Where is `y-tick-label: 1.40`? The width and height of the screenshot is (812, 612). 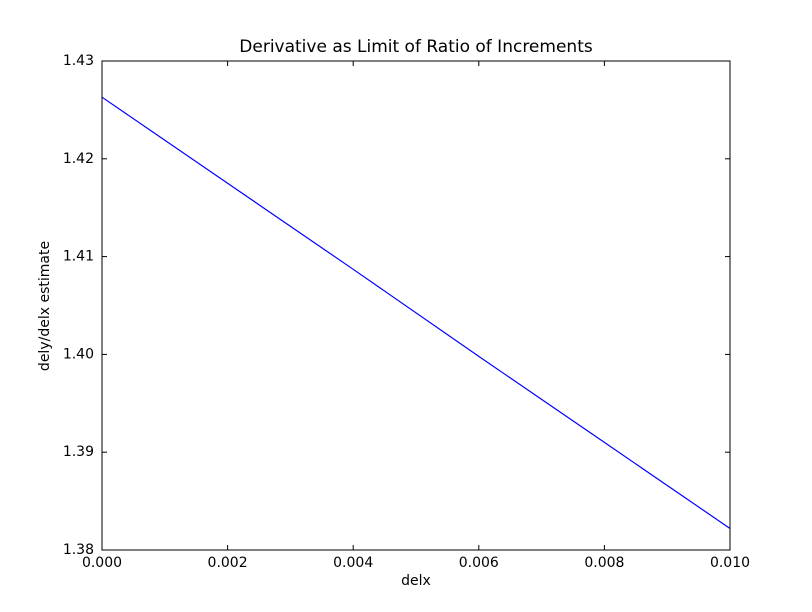
y-tick-label: 1.40 is located at coordinates (78, 354).